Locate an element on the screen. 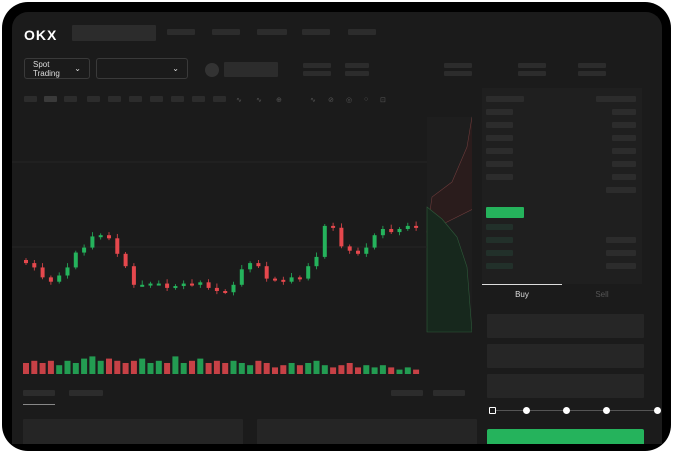 The width and height of the screenshot is (673, 453). tab-open-orders is located at coordinates (39, 393).